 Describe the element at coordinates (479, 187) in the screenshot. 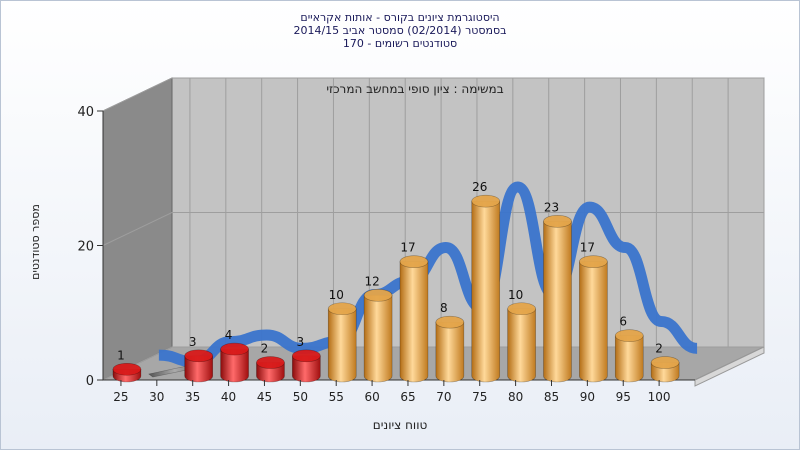

I see `bar-value-label: 26` at that location.